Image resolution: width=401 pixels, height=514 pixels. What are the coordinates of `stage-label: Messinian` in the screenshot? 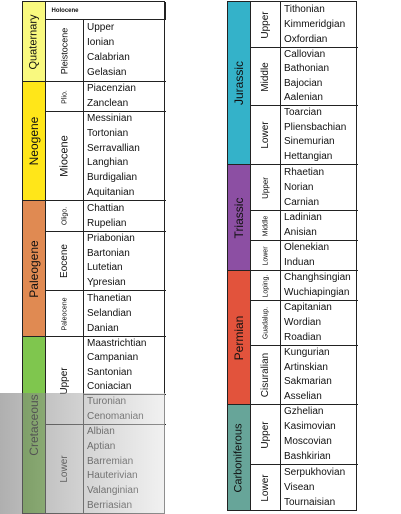 It's located at (110, 119).